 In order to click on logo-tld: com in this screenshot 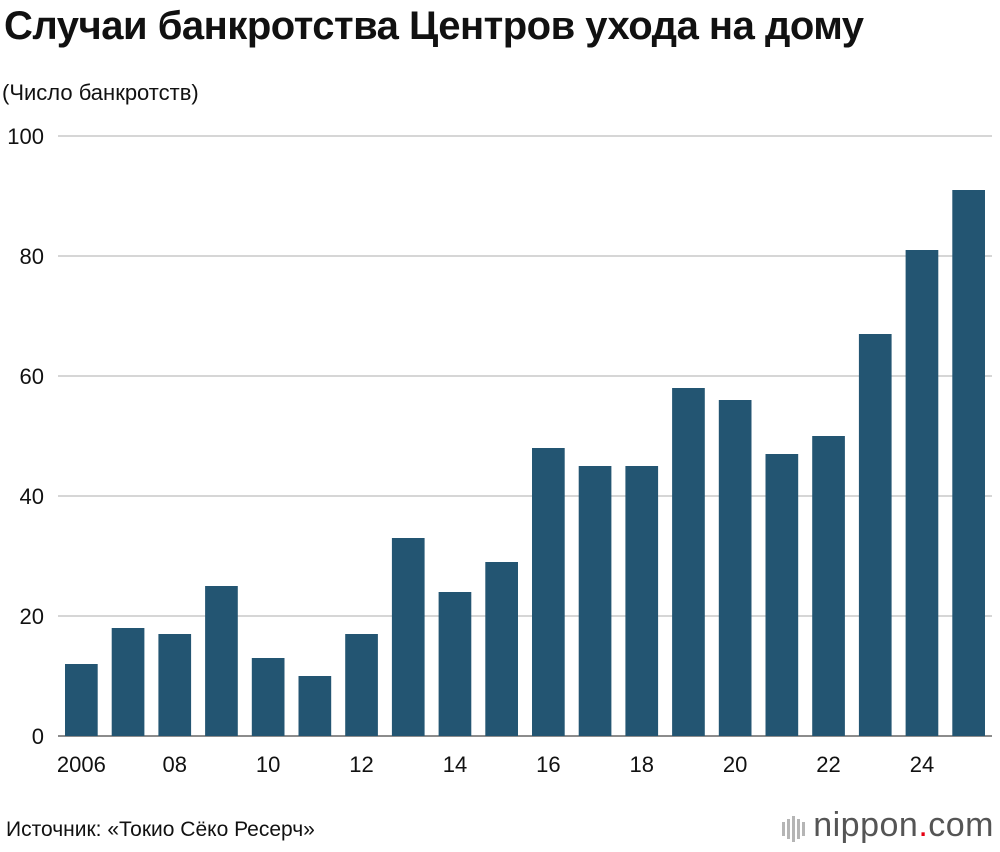, I will do `click(961, 825)`.